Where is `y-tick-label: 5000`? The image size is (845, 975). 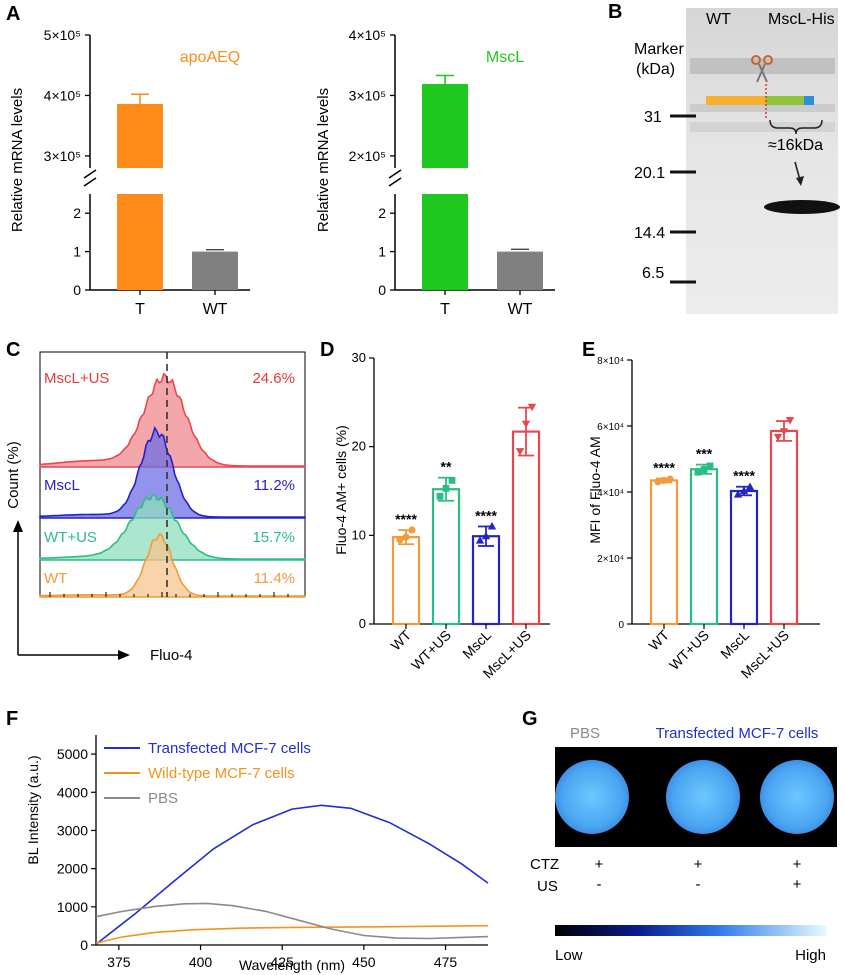 y-tick-label: 5000 is located at coordinates (72, 754).